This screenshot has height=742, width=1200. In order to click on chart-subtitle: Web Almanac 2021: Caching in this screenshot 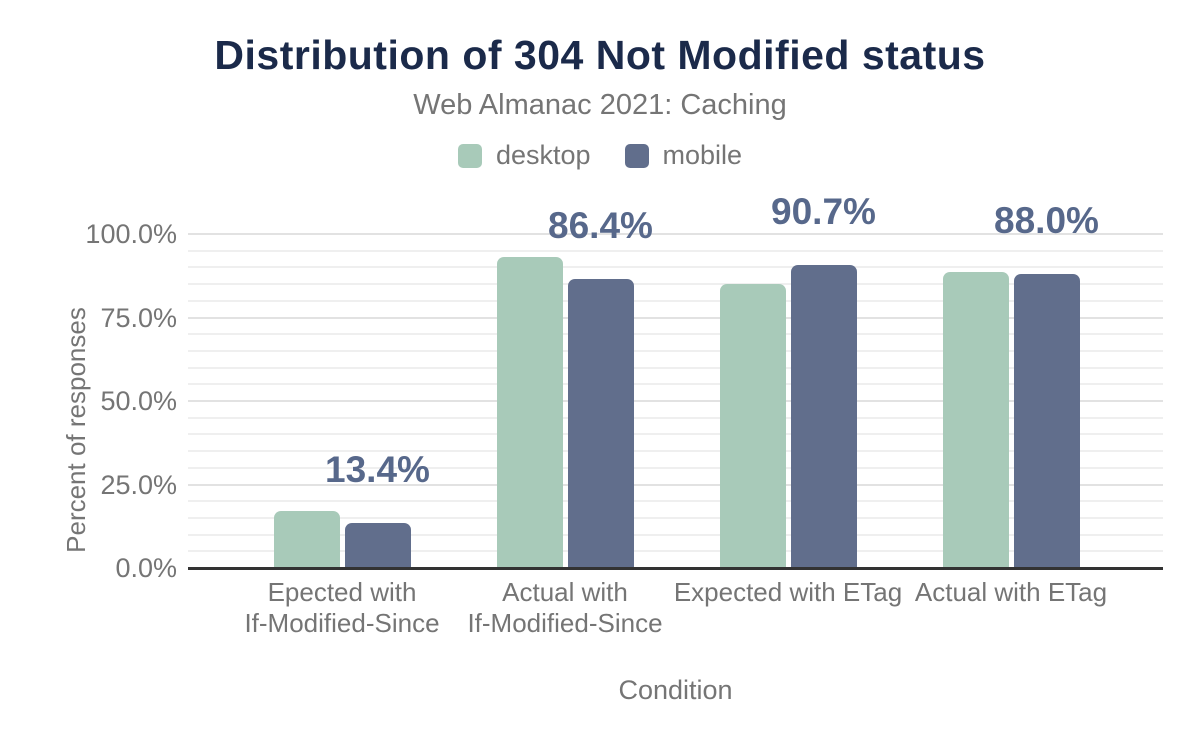, I will do `click(600, 105)`.